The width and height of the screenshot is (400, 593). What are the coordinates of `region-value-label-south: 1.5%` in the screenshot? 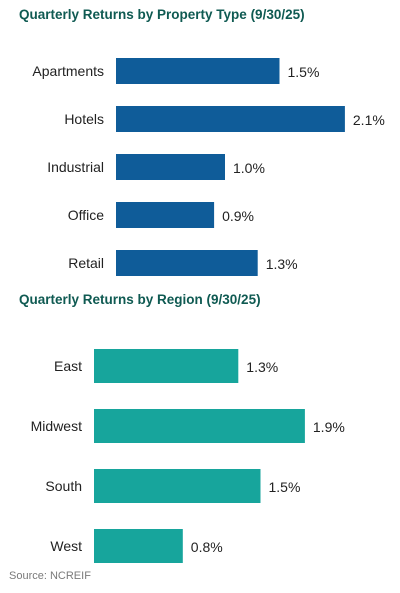 It's located at (285, 487).